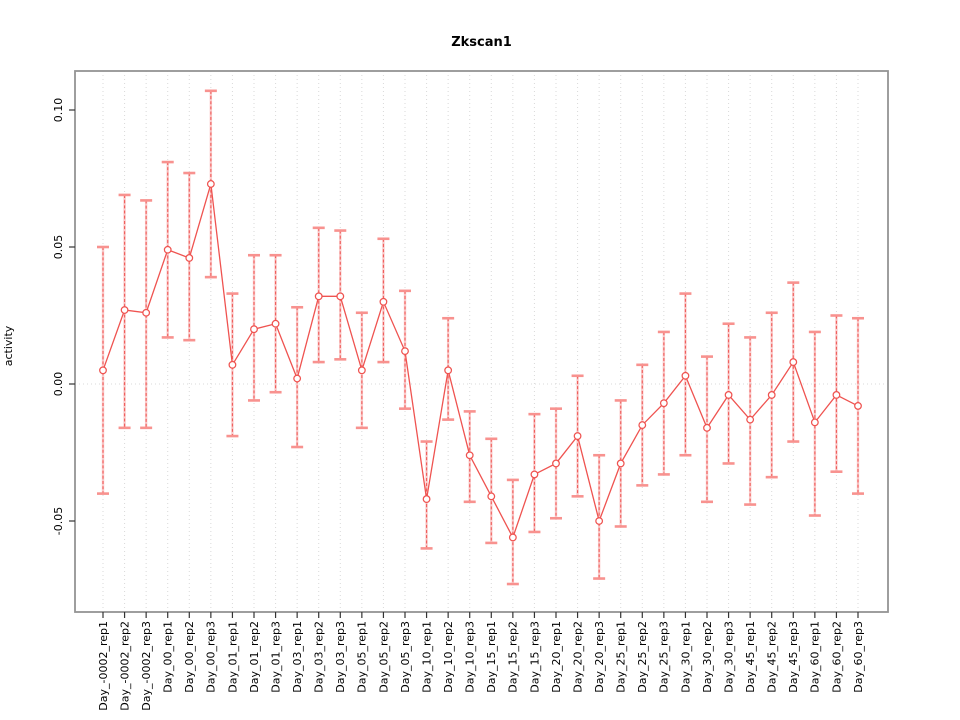 This screenshot has width=960, height=720. I want to click on x-tick-label: Day_60_rep3, so click(858, 657).